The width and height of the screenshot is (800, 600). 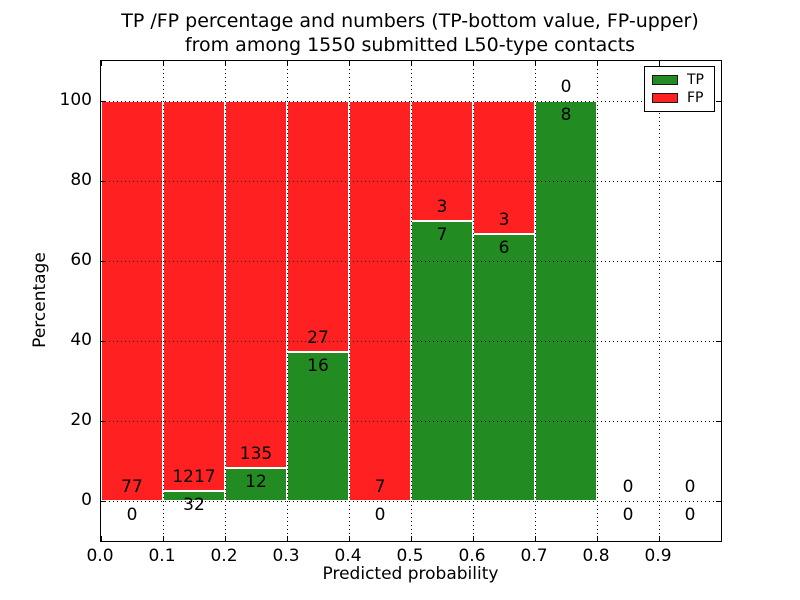 I want to click on x-tick-label: 0.3, so click(x=286, y=556).